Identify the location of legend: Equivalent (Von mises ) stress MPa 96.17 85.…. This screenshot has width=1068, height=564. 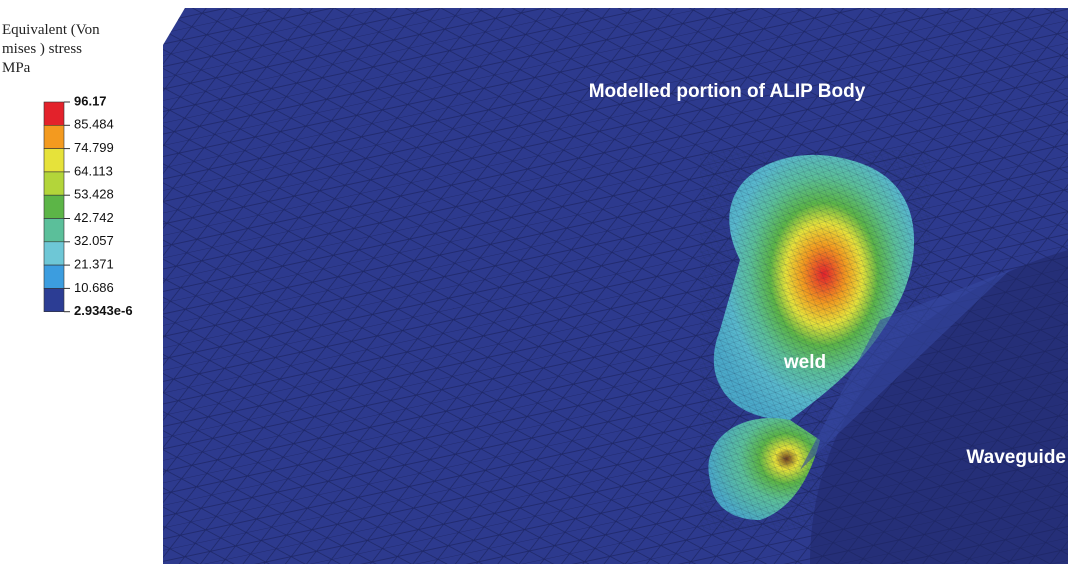
(67, 170).